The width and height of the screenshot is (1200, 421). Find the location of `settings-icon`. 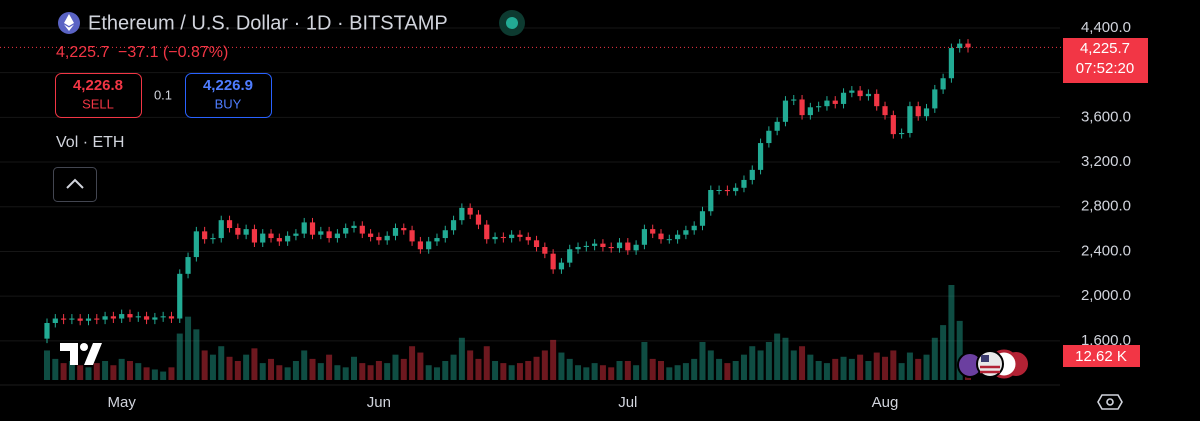

settings-icon is located at coordinates (1110, 402).